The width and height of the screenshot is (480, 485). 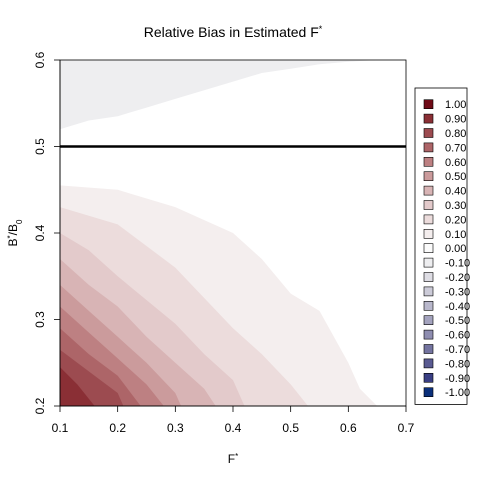 I want to click on legend-box, so click(x=441, y=246).